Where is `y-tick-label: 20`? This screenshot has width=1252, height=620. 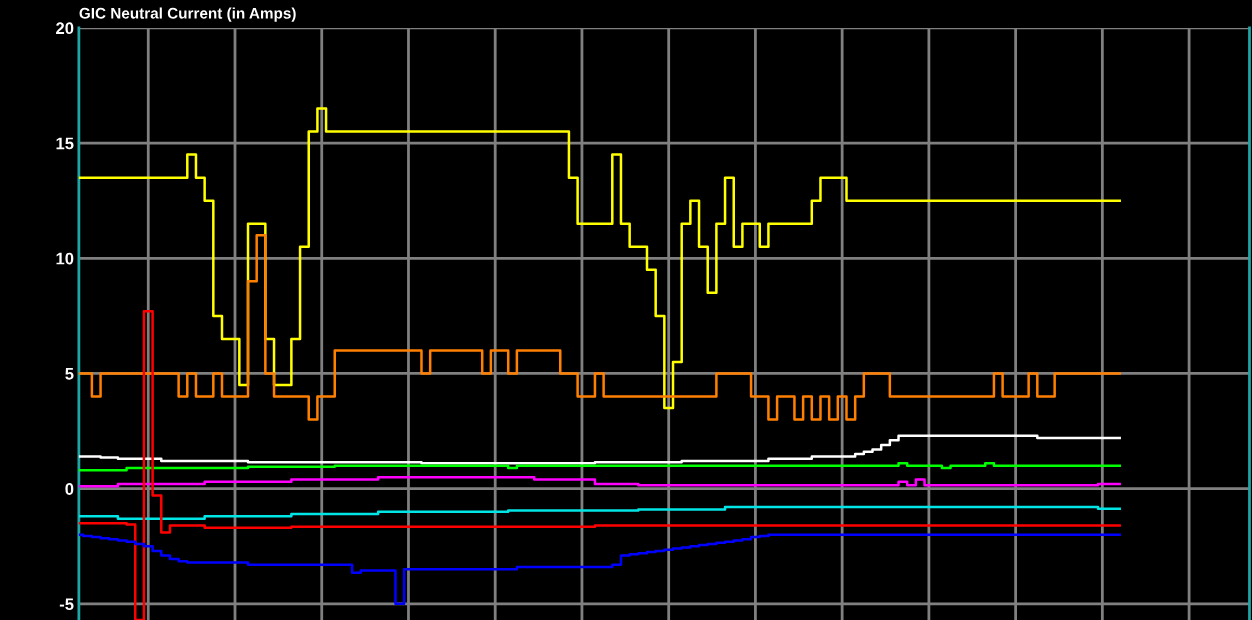
y-tick-label: 20 is located at coordinates (65, 28).